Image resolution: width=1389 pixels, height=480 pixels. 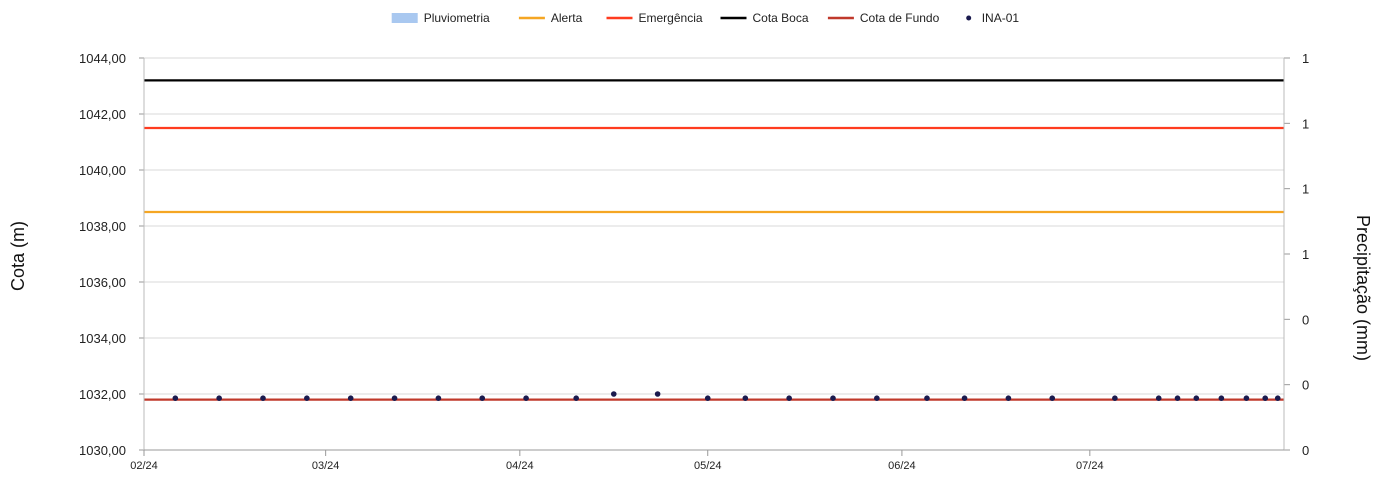 I want to click on y-tick-label: 1030,00, so click(x=102, y=450).